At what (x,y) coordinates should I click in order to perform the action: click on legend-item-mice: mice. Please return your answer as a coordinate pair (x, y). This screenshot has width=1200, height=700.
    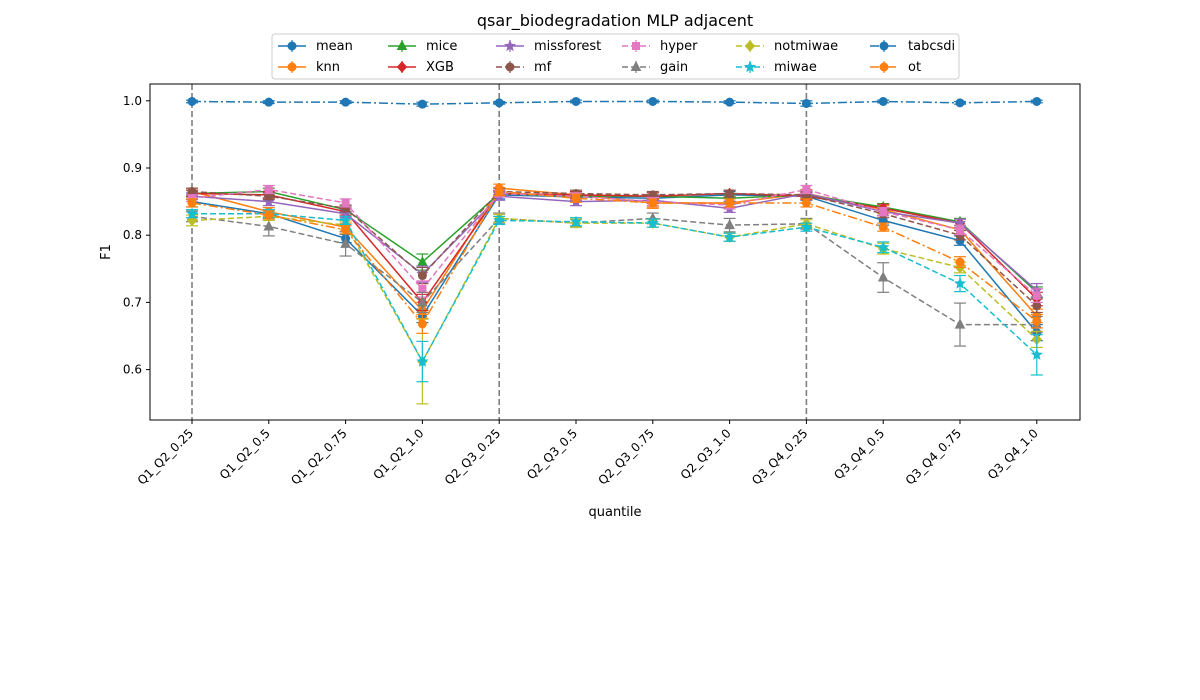
    Looking at the image, I should click on (422, 46).